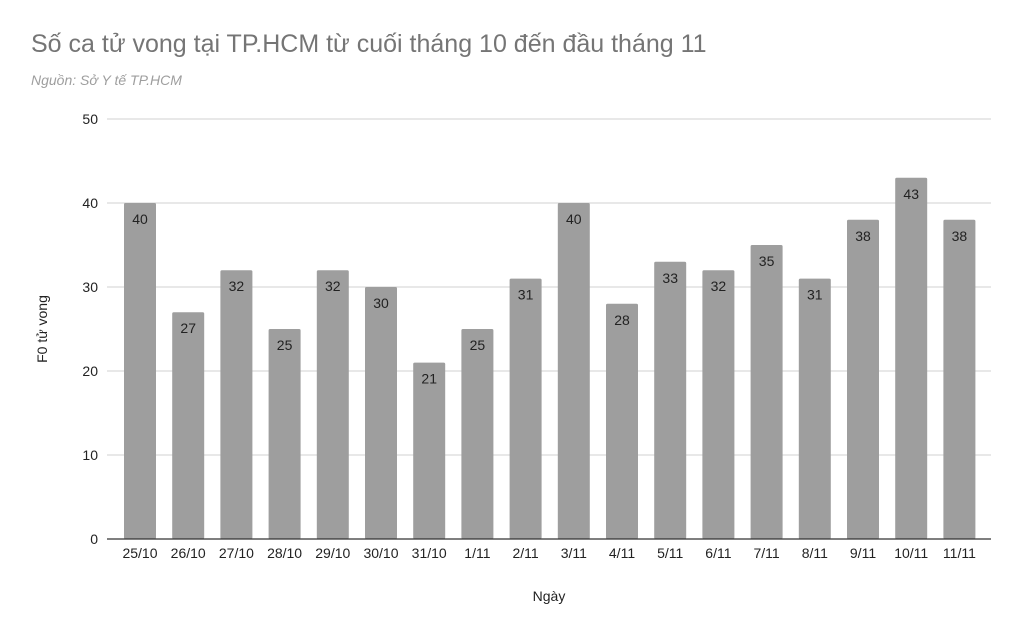  Describe the element at coordinates (94, 539) in the screenshot. I see `y-tick-label: 0` at that location.